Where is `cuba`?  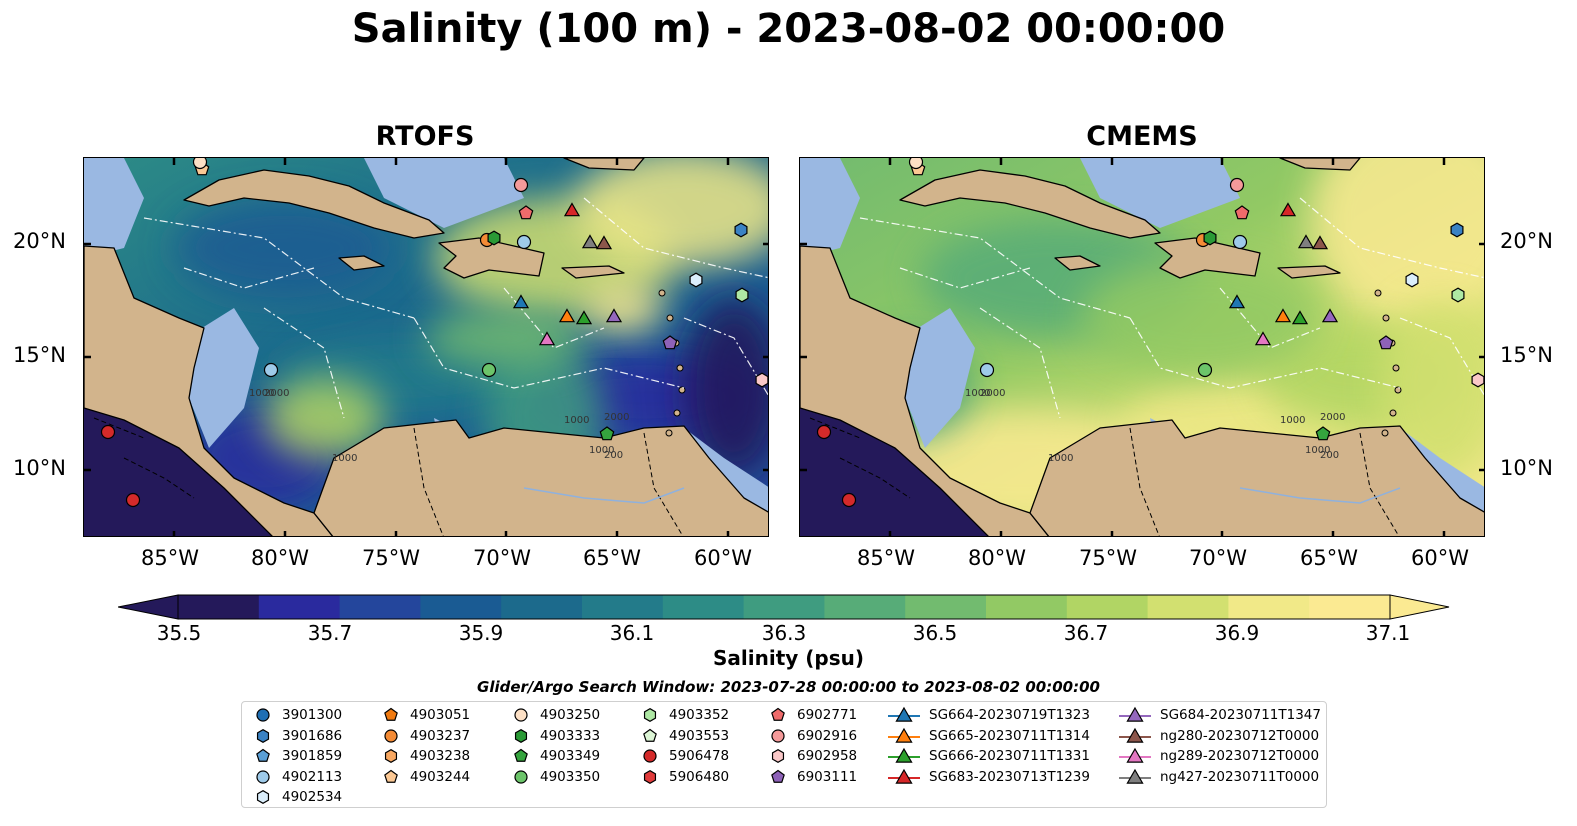 cuba is located at coordinates (1030, 204).